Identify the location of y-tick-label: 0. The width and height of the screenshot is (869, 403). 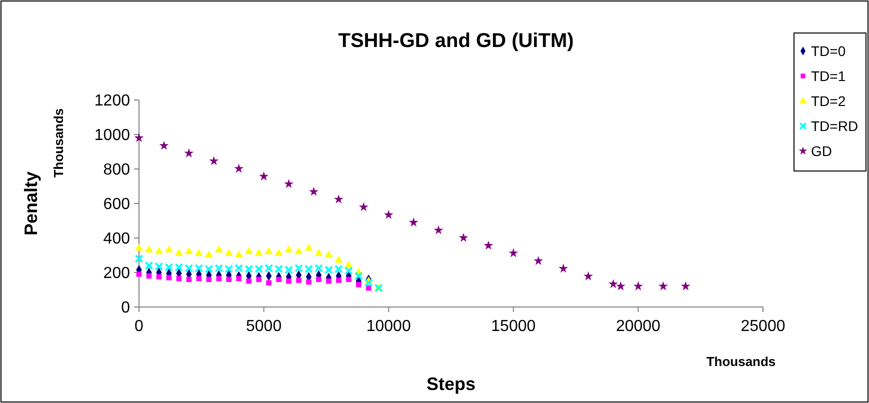
(125, 308).